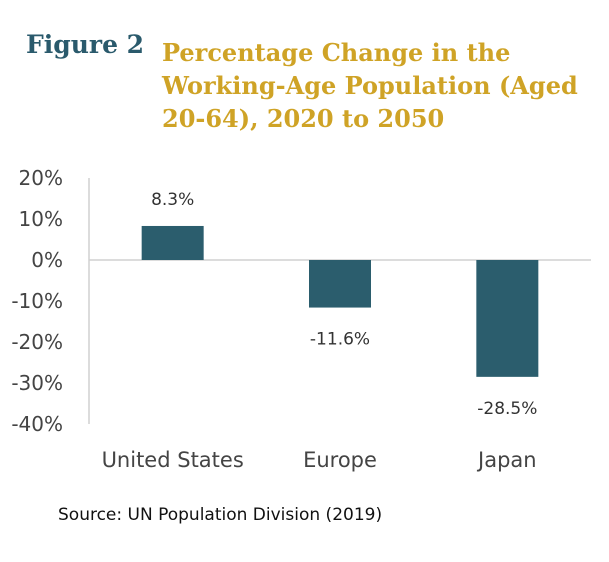  I want to click on y-tick-label: 0%, so click(47, 260).